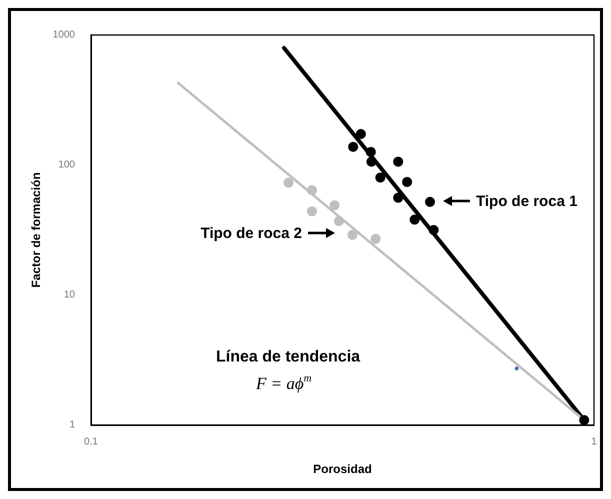 This screenshot has height=499, width=611. I want to click on y-tick-label: 100, so click(67, 165).